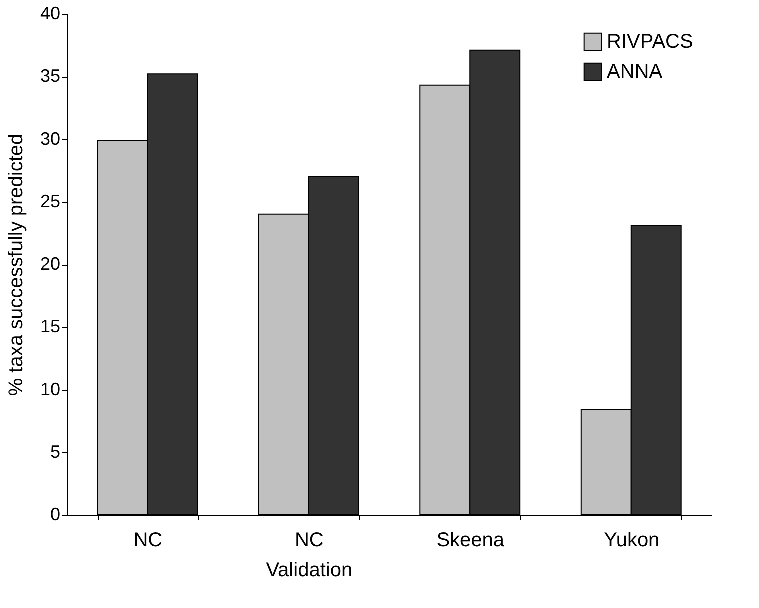 This screenshot has width=759, height=608. I want to click on x-tick-label: Yukon, so click(632, 541).